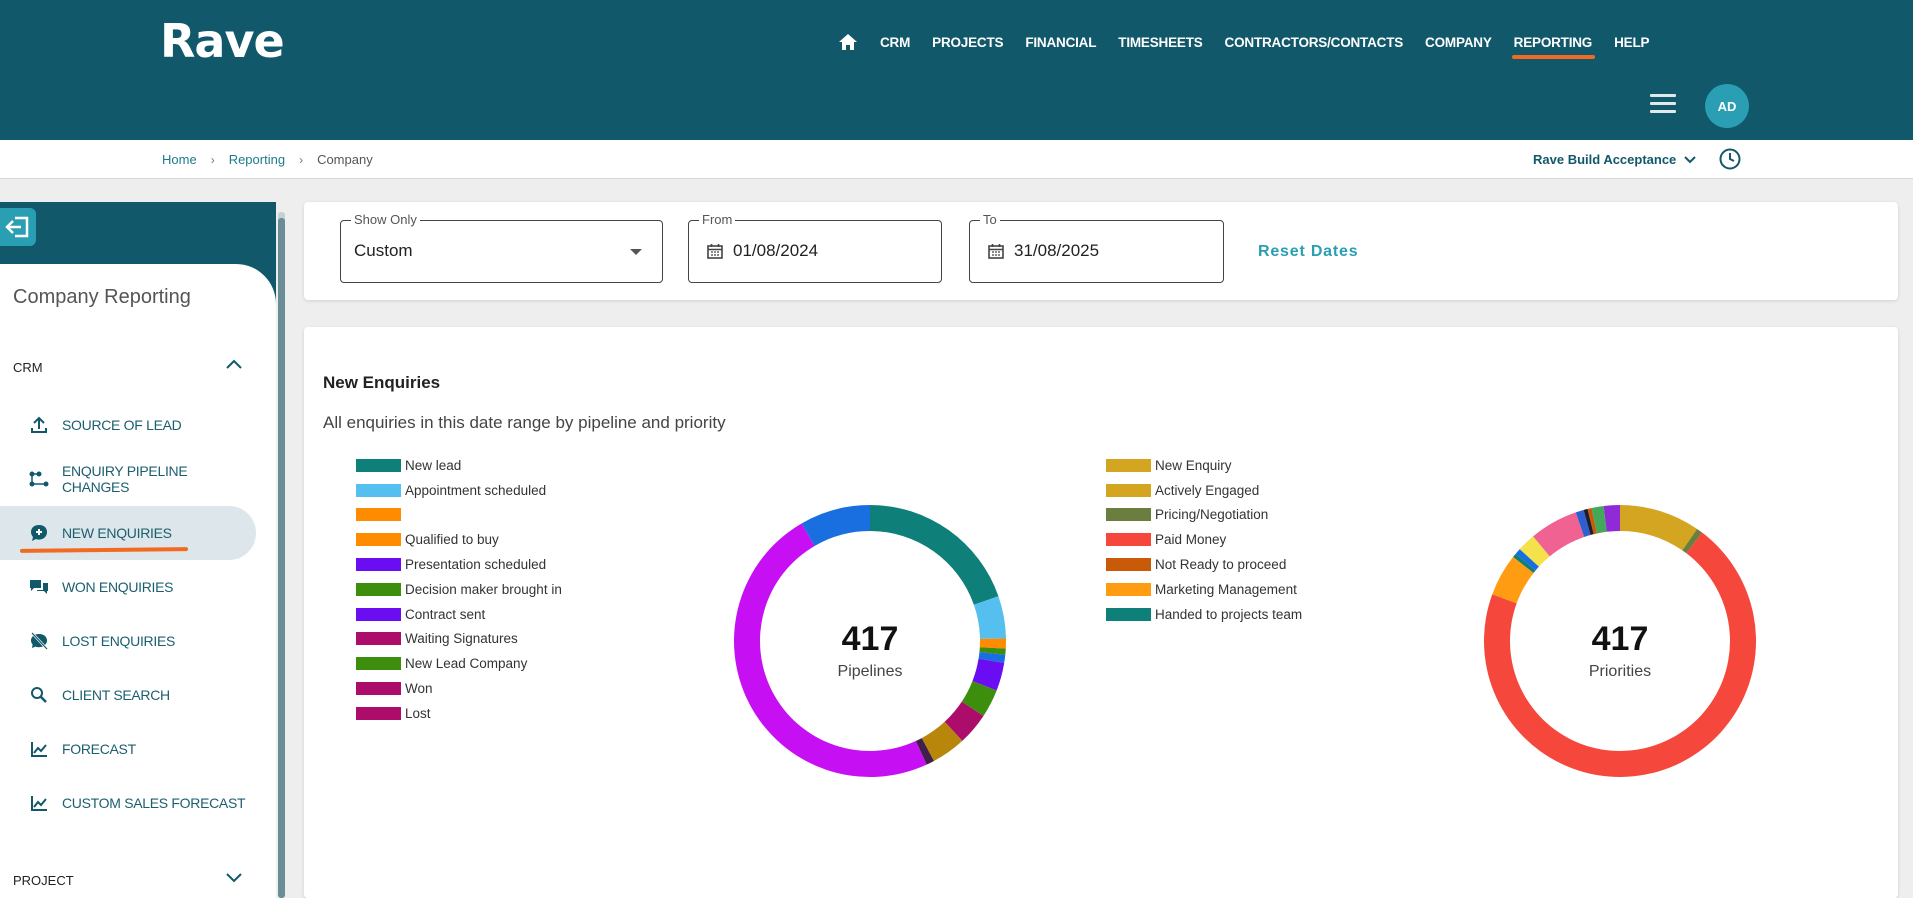 Image resolution: width=1913 pixels, height=898 pixels. What do you see at coordinates (459, 490) in the screenshot?
I see `legend-entry: Appointment scheduled` at bounding box center [459, 490].